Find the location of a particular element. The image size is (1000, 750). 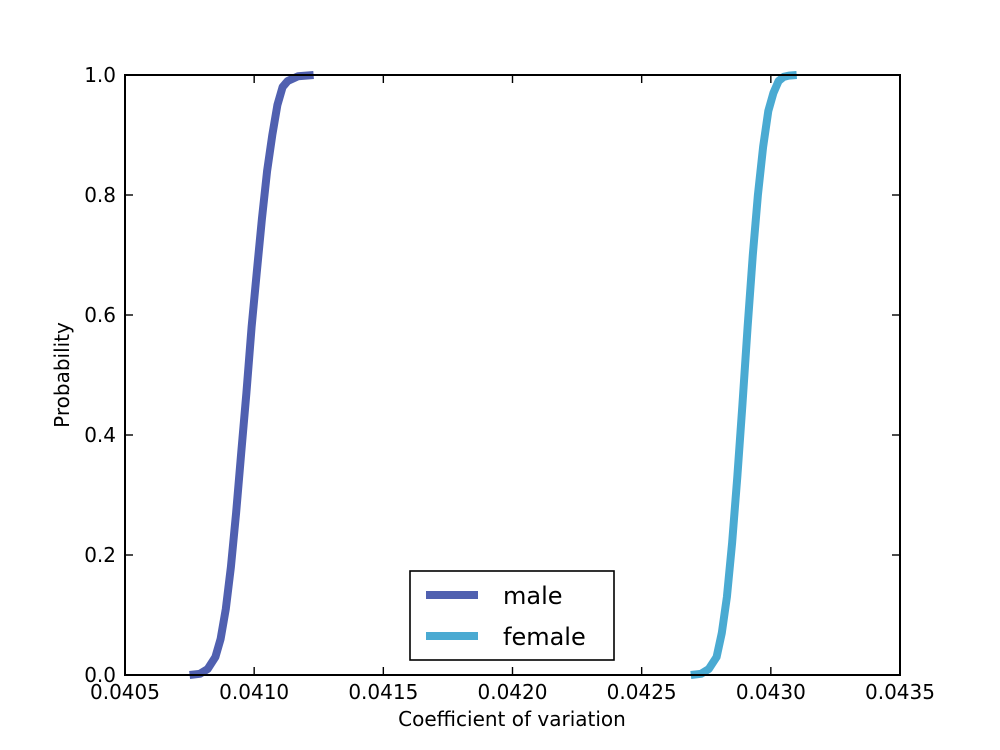

x-tick-label: 0.0405 is located at coordinates (125, 692).